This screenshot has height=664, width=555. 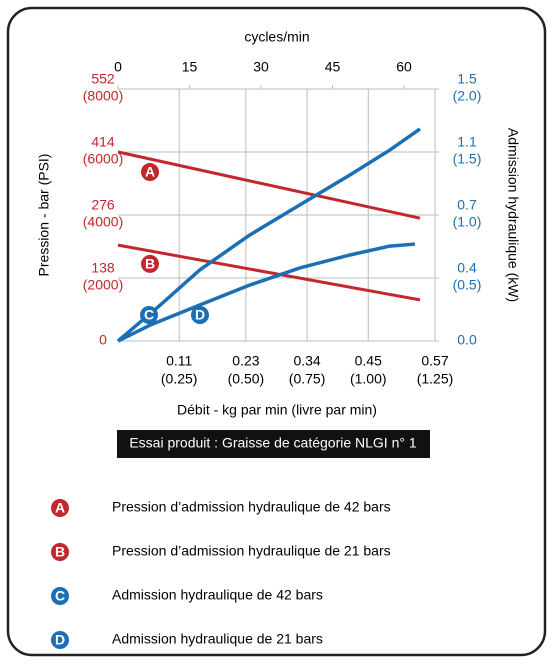 What do you see at coordinates (118, 67) in the screenshot?
I see `x2-tick-label: 0` at bounding box center [118, 67].